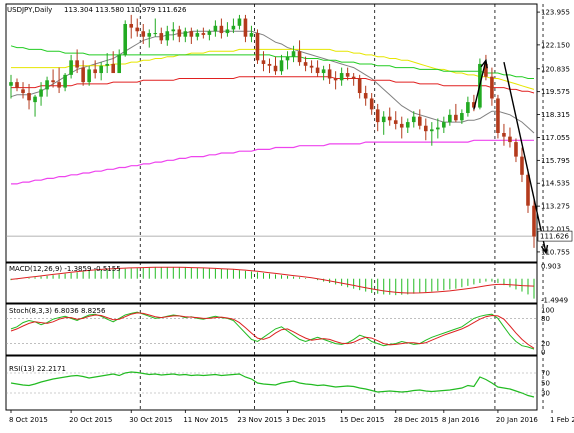  What do you see at coordinates (545, 319) in the screenshot?
I see `stoch-tick-label: 80` at bounding box center [545, 319].